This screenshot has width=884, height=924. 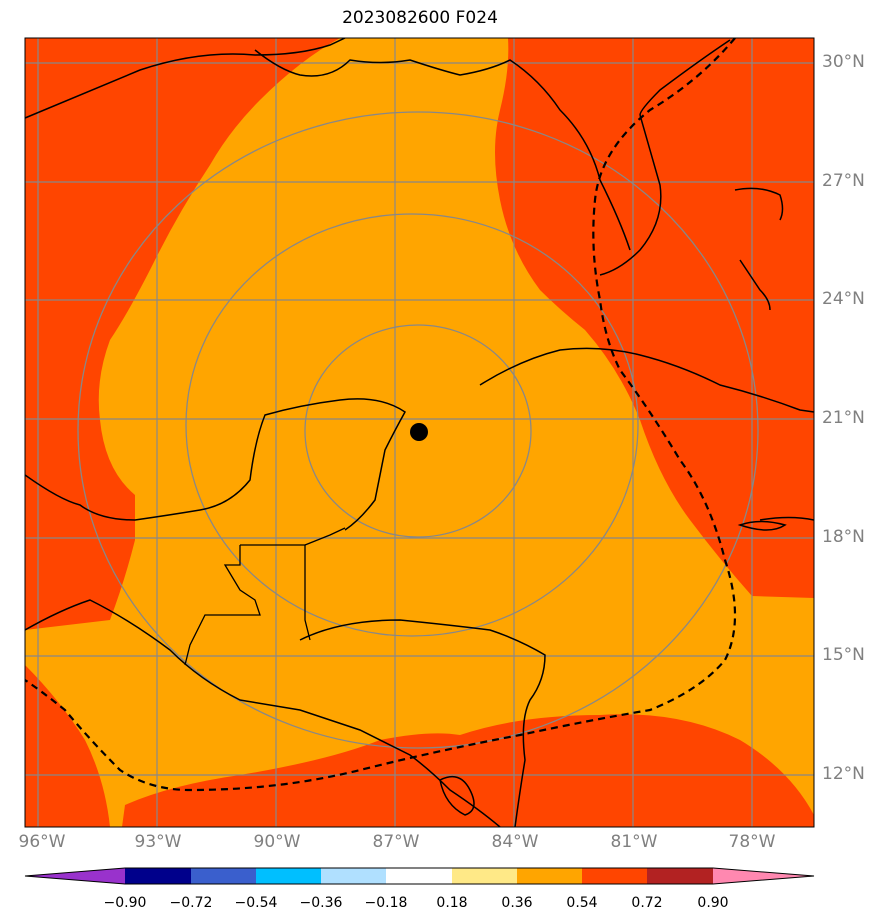 What do you see at coordinates (396, 842) in the screenshot?
I see `lon-label-87w: 87°W` at bounding box center [396, 842].